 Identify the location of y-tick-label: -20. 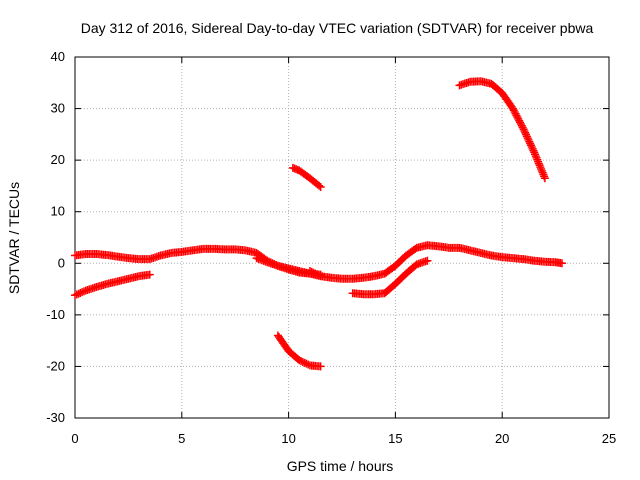
(55, 365).